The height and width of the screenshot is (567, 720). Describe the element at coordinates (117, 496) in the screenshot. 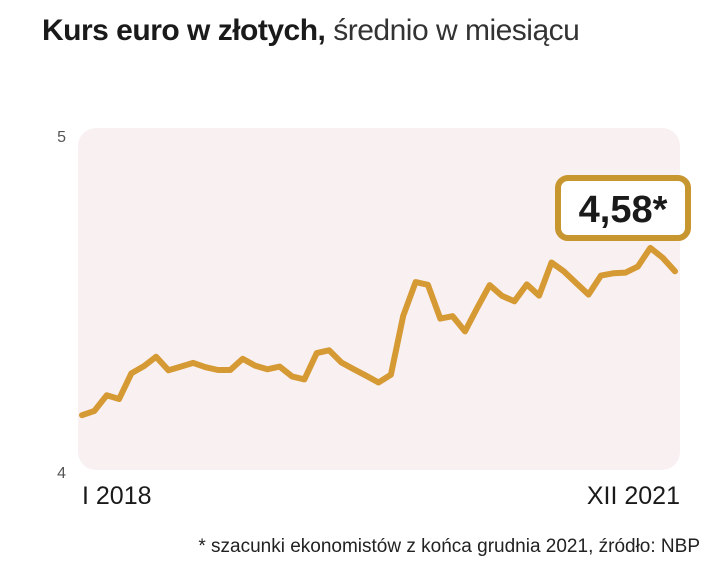

I see `x-label-start: I 2018` at that location.